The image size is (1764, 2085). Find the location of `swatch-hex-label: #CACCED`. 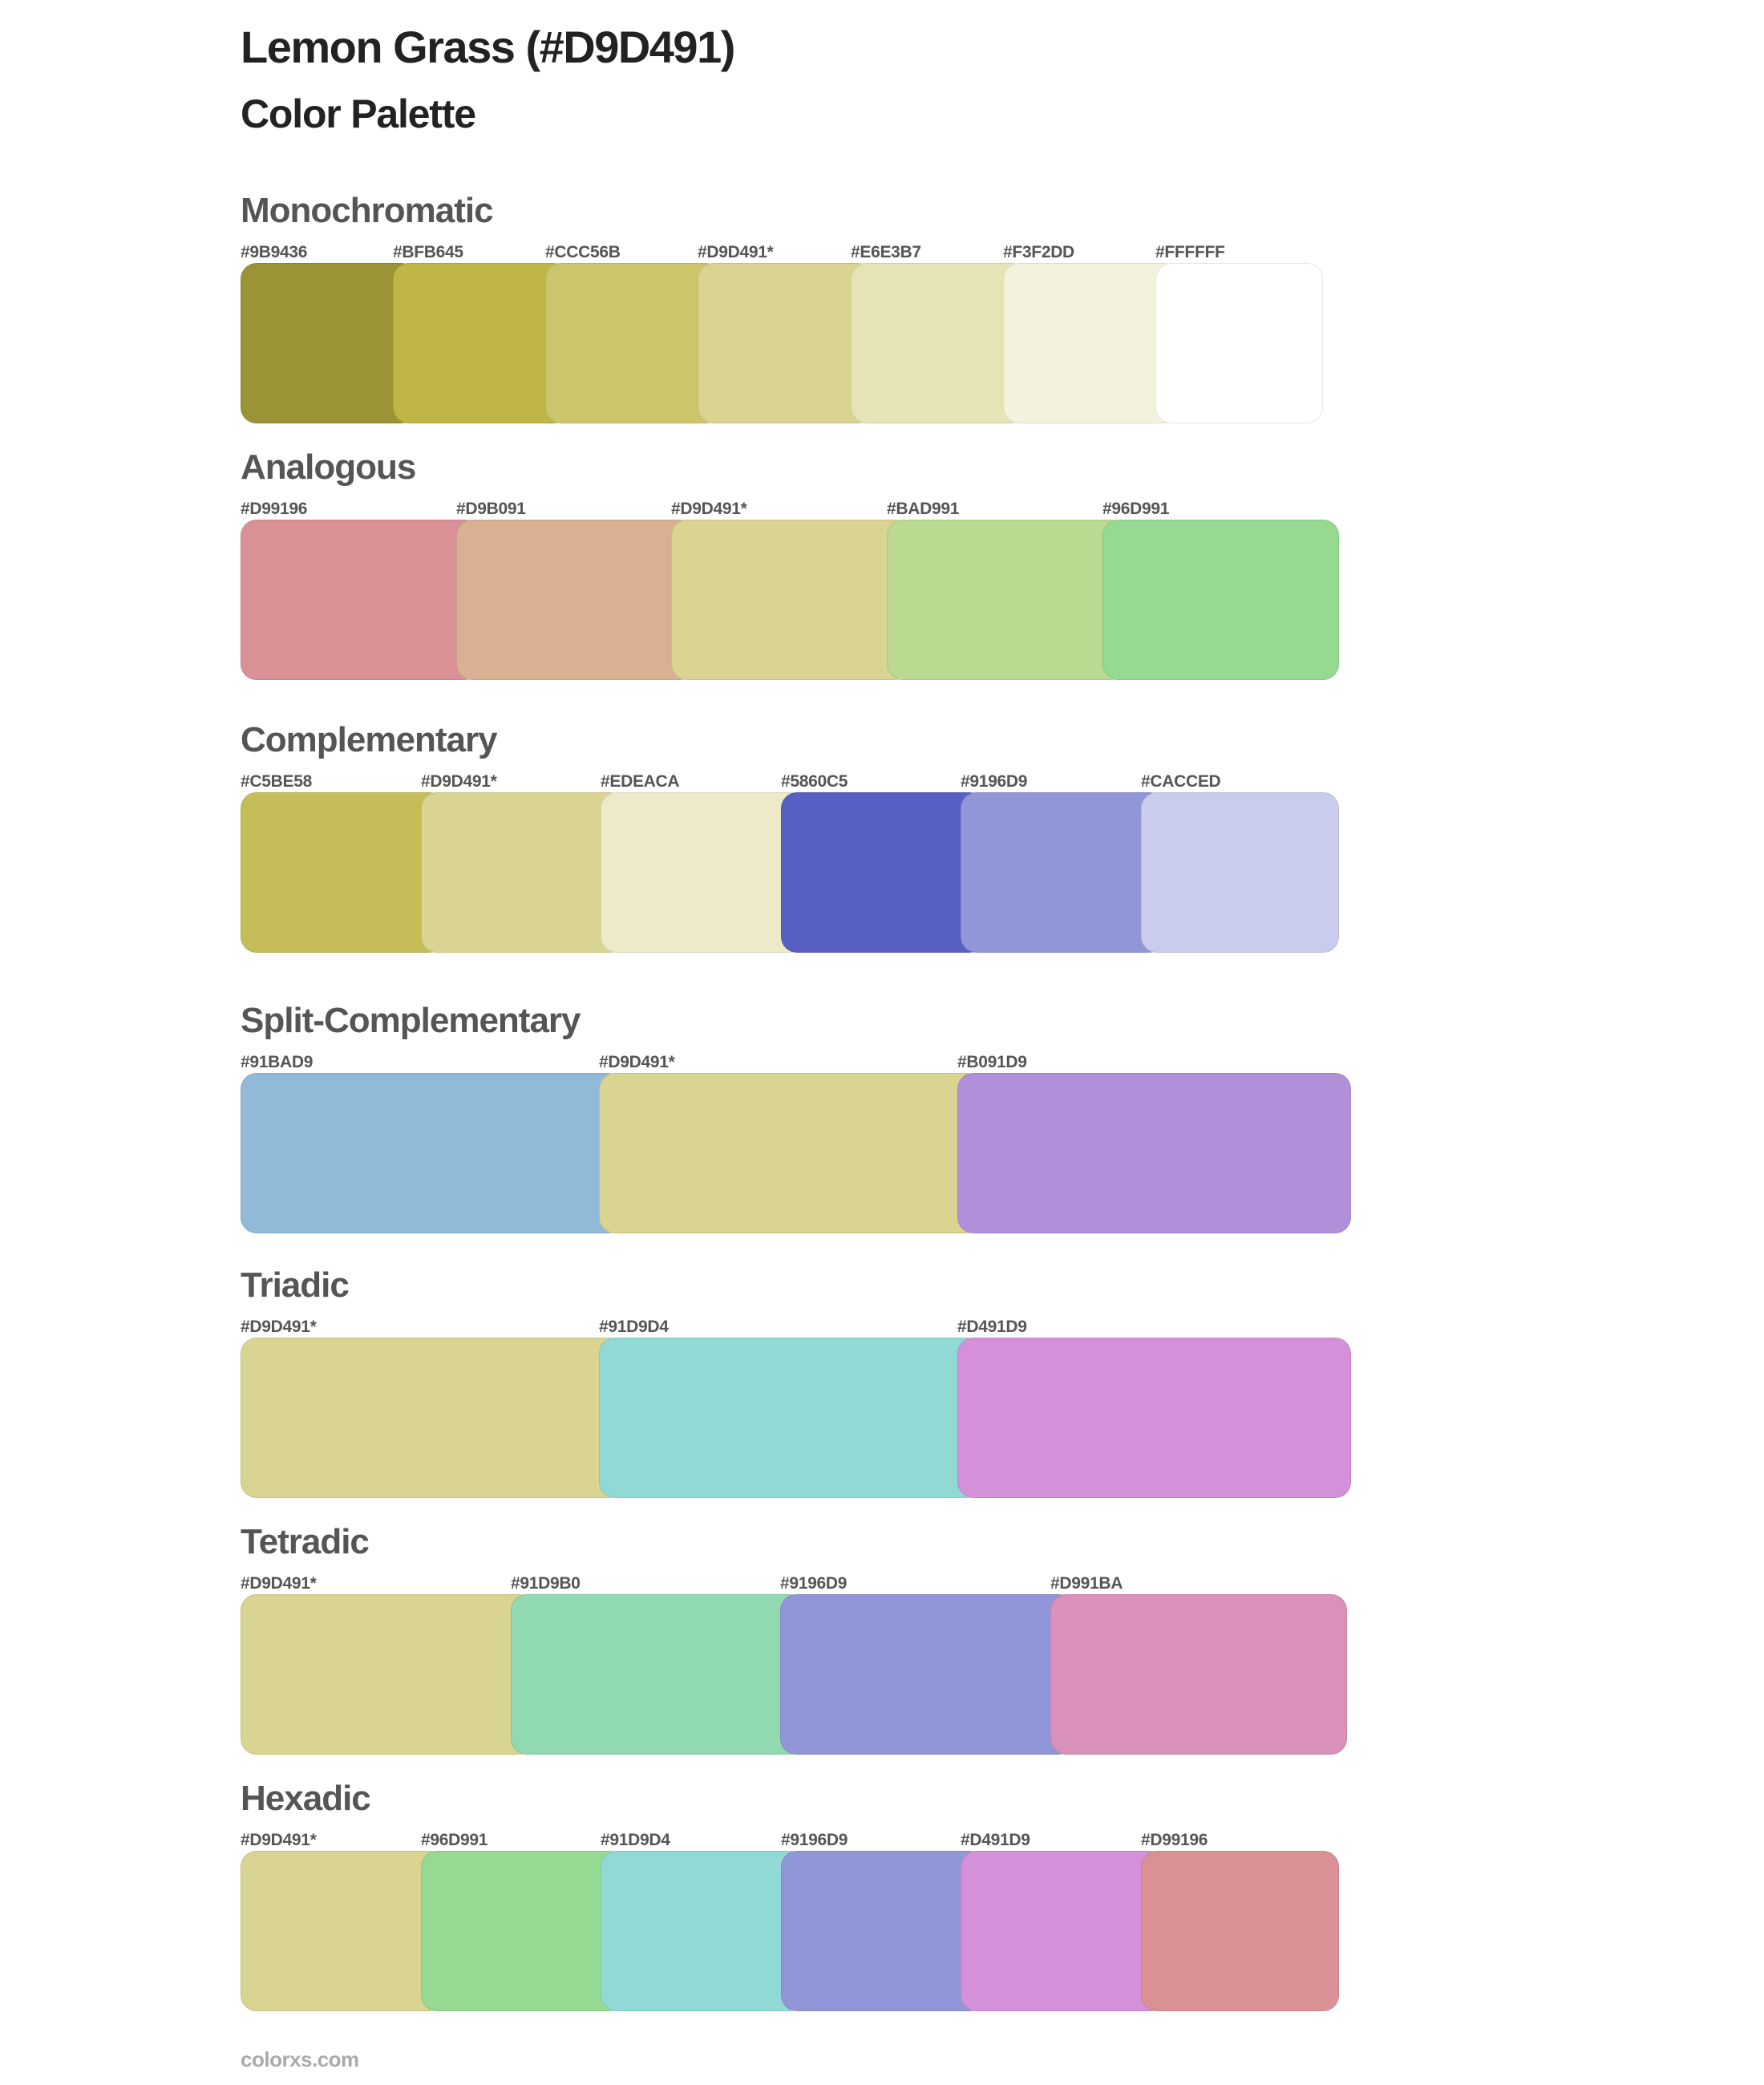

swatch-hex-label: #CACCED is located at coordinates (1181, 782).